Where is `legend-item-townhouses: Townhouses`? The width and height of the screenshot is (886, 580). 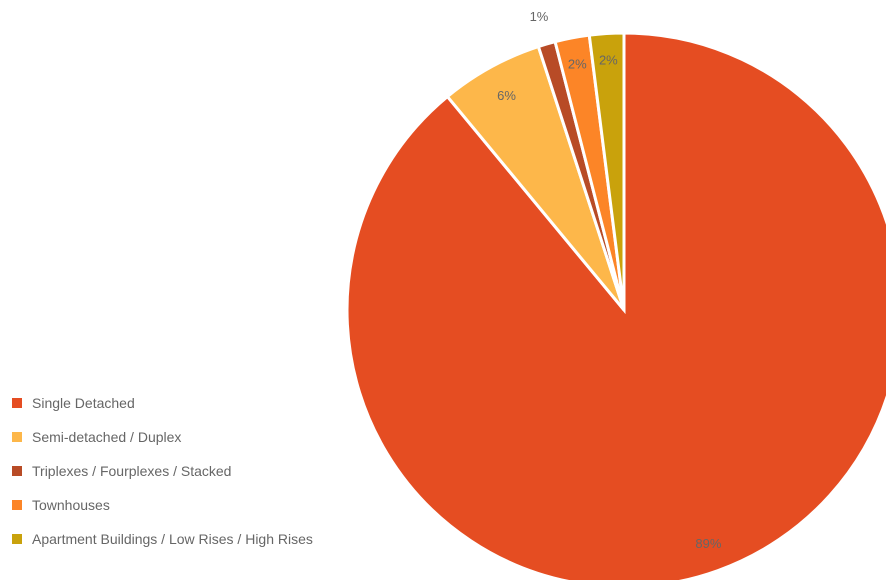
legend-item-townhouses: Townhouses is located at coordinates (162, 505).